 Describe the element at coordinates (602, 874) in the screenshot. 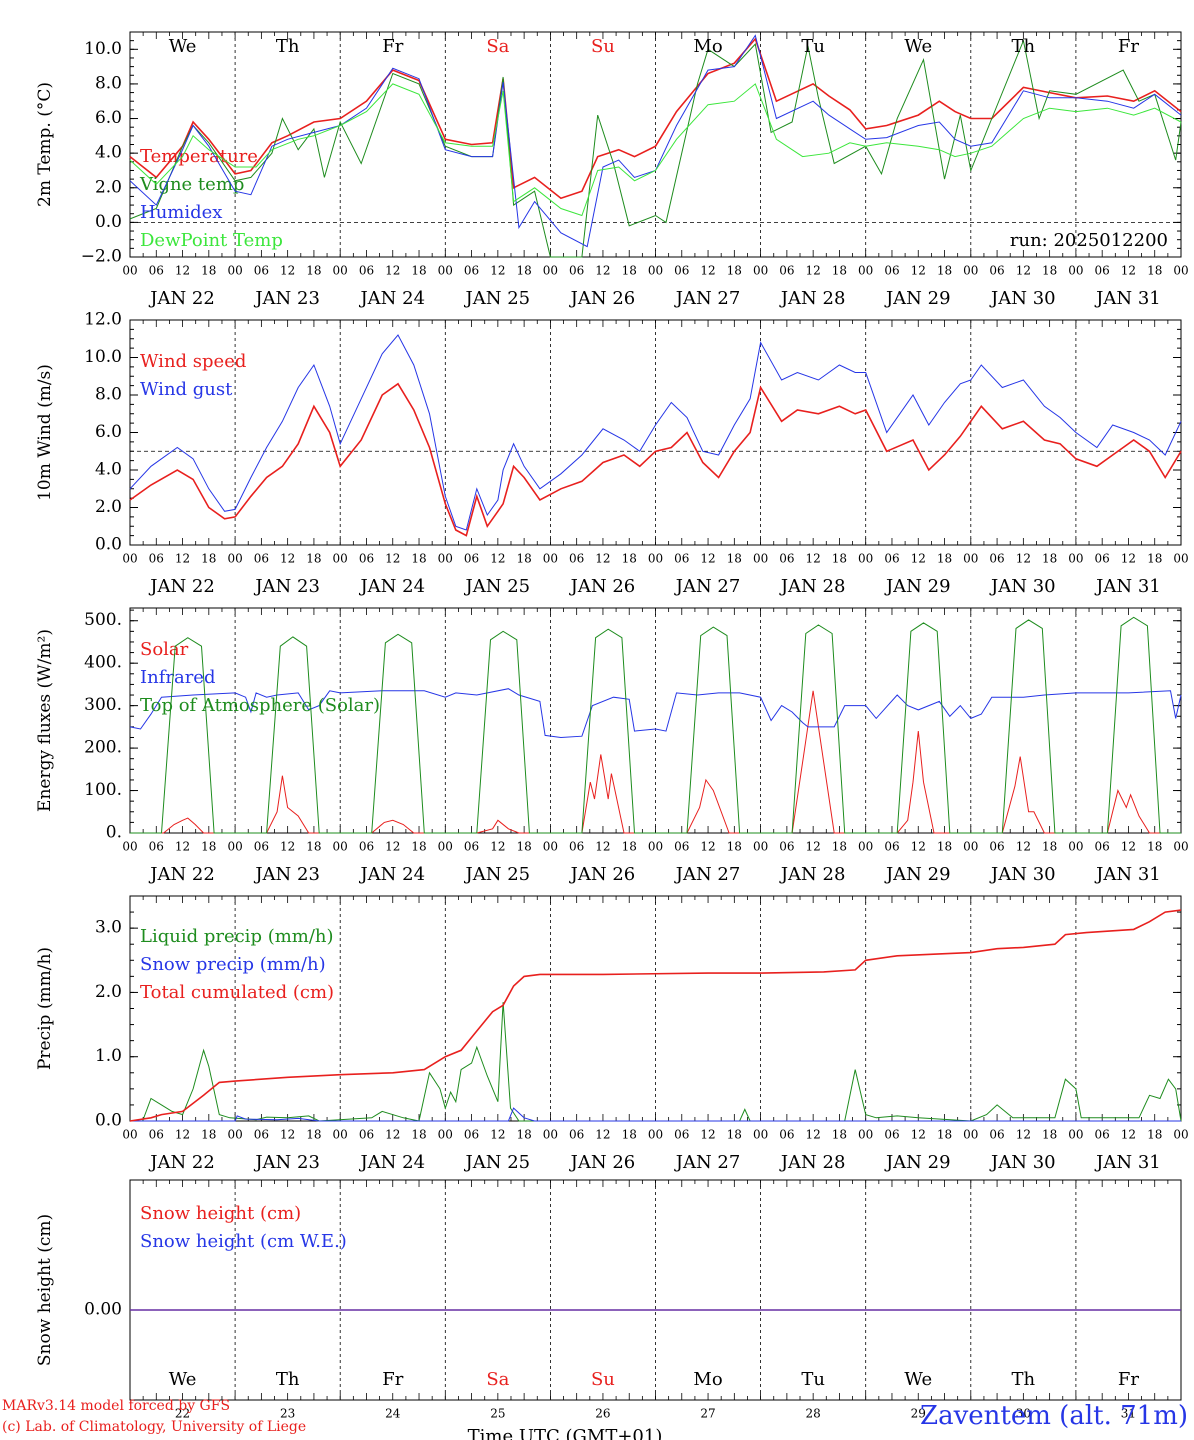

I see `date-label: JAN 26` at that location.